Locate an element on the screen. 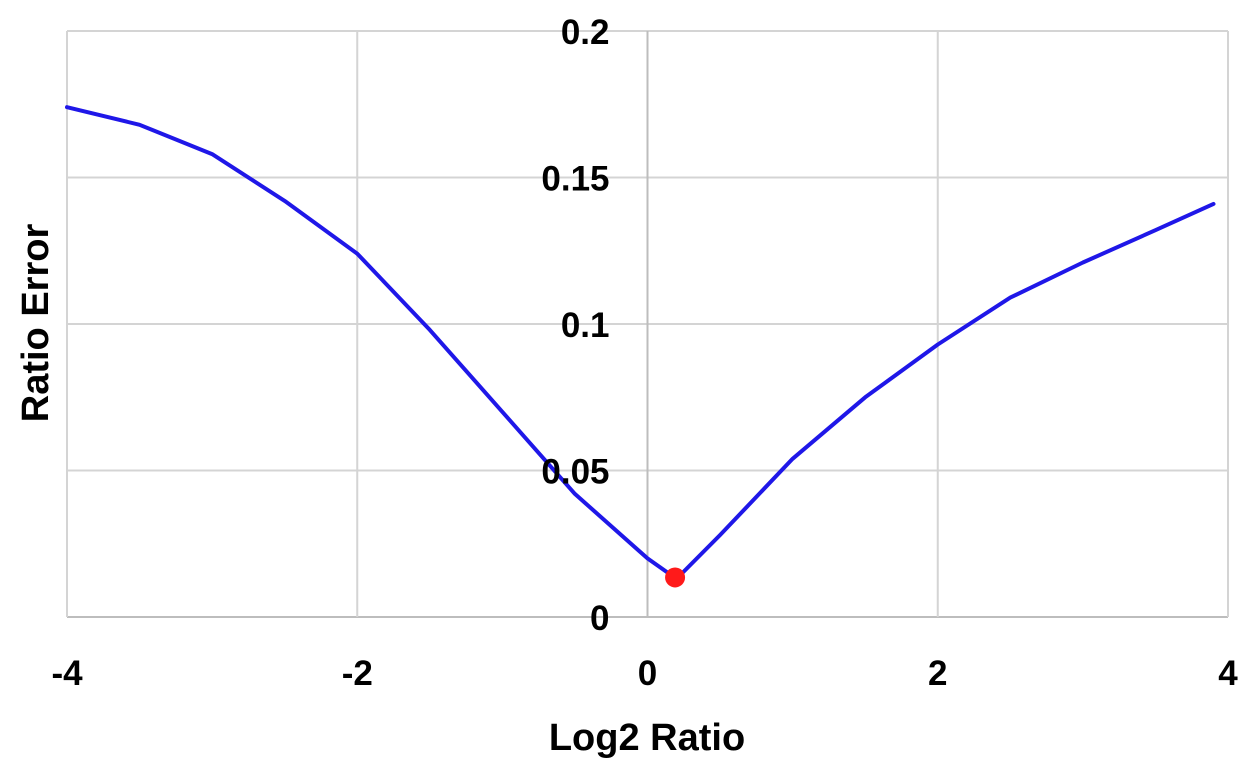  y-tick-label: 0.15 is located at coordinates (575, 179).